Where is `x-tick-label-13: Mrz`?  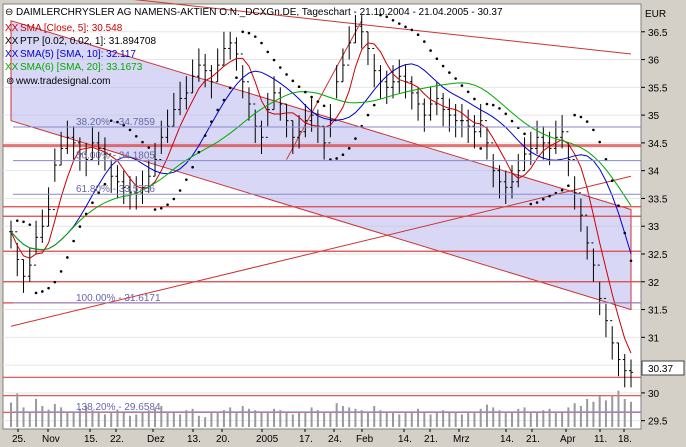 x-tick-label-13: Mrz is located at coordinates (461, 439).